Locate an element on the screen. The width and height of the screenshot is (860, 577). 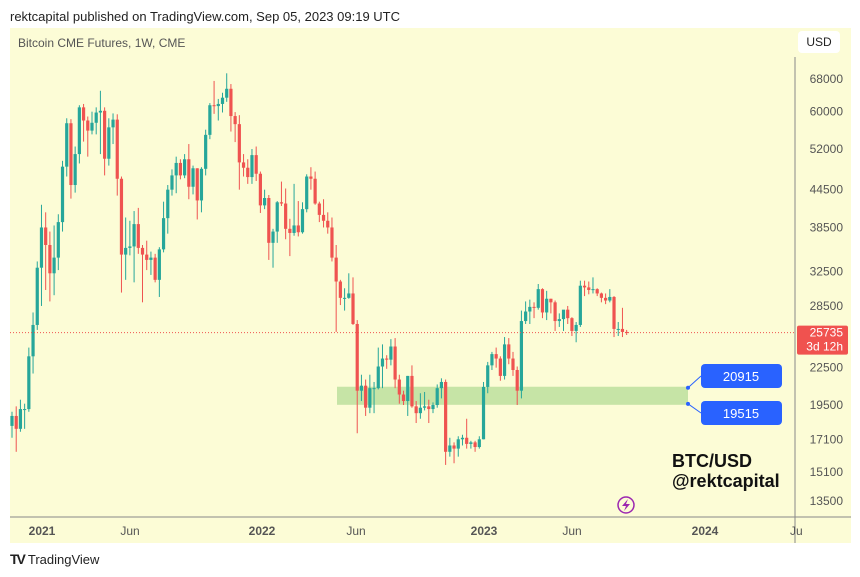
zone-bottom-label-anchor is located at coordinates (688, 403).